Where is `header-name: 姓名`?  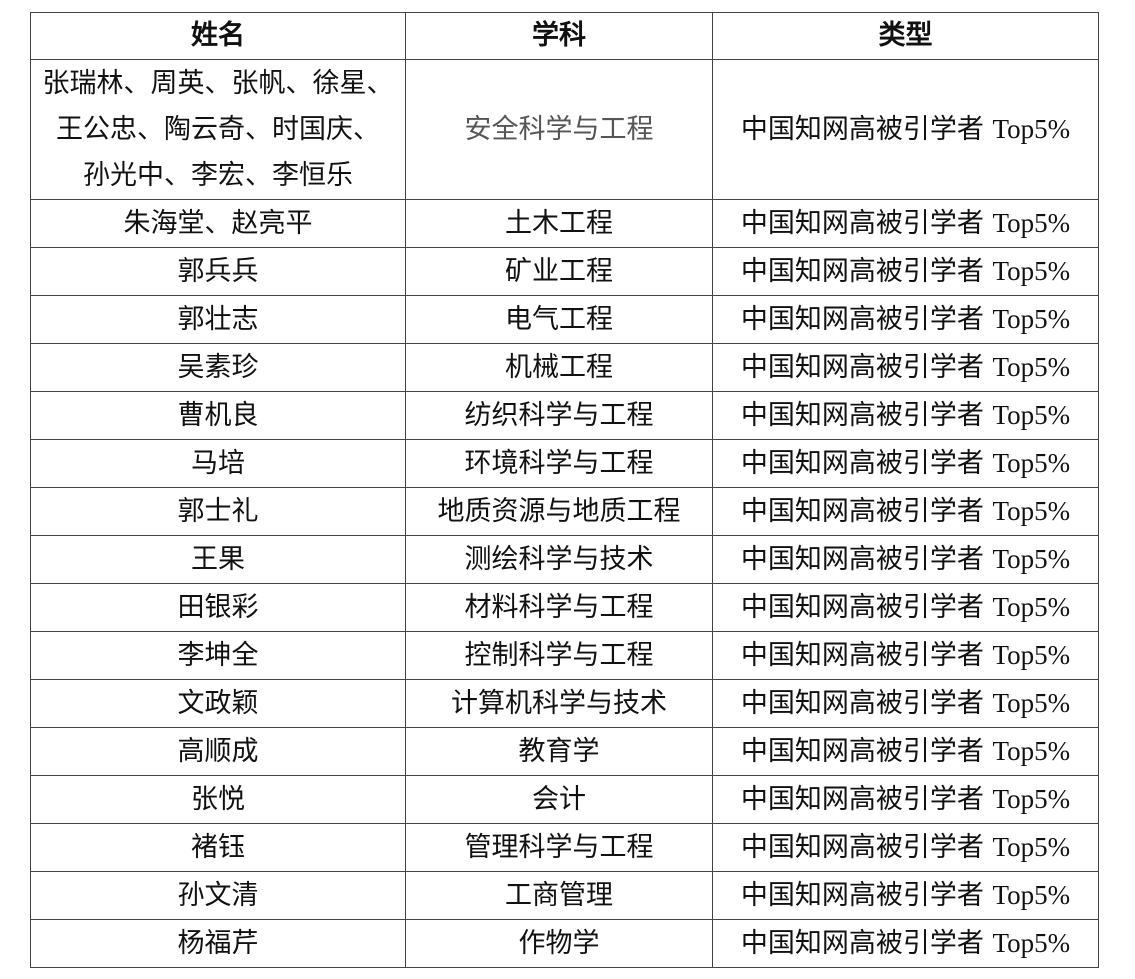 header-name: 姓名 is located at coordinates (218, 36).